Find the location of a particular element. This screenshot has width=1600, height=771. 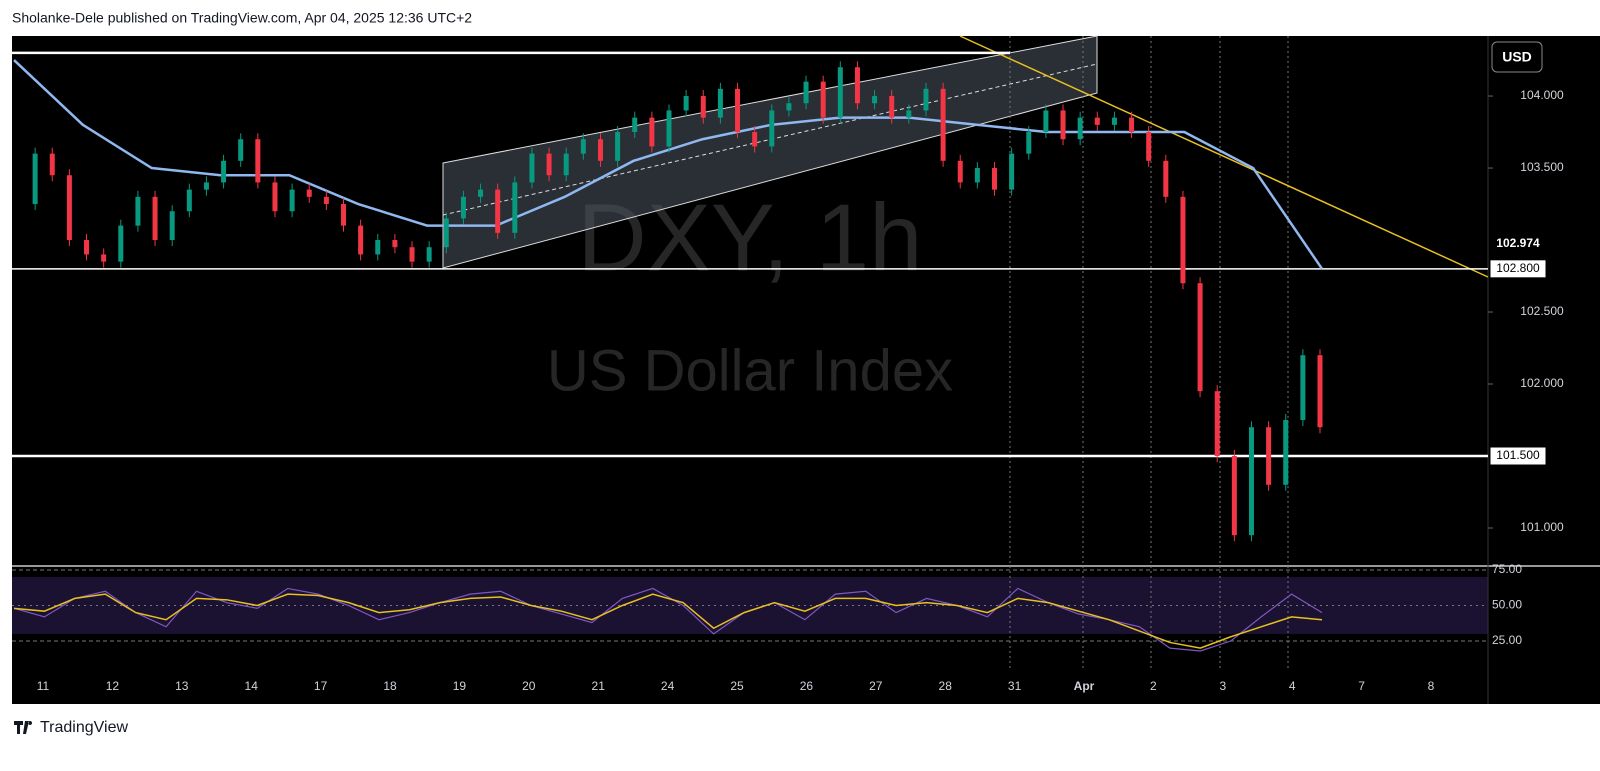

y-tick-label: 101.000 is located at coordinates (1542, 527).